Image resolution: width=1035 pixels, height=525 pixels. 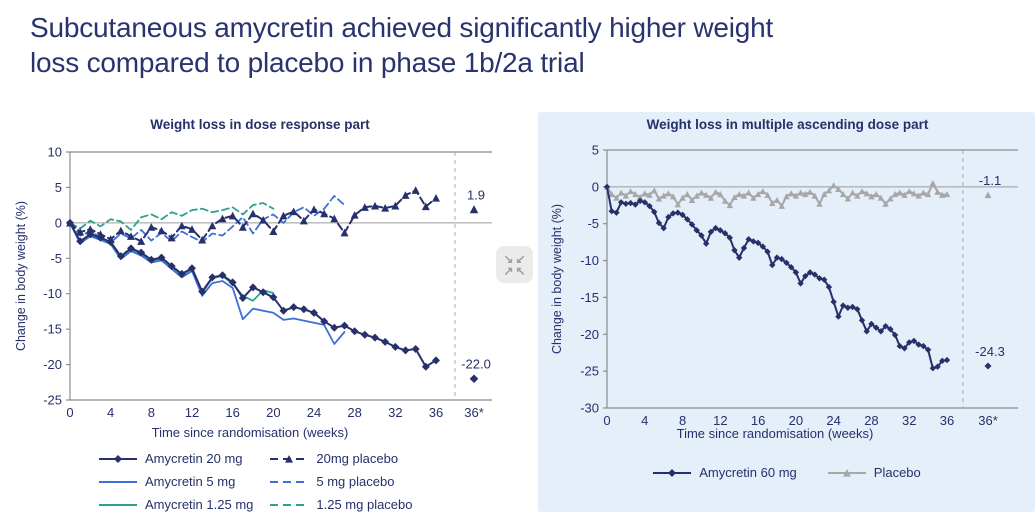 I want to click on y-tick-label: -15, so click(x=52, y=329).